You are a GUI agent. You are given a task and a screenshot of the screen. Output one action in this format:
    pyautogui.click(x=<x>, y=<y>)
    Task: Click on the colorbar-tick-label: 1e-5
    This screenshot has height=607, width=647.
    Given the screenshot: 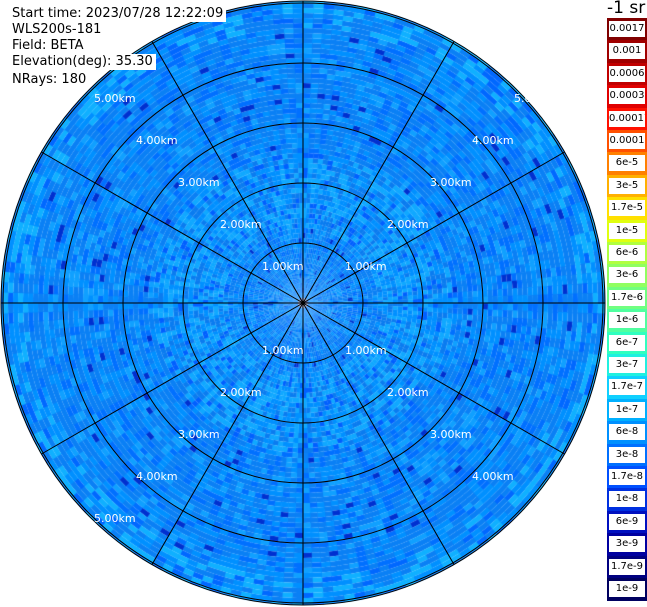 What is the action you would take?
    pyautogui.click(x=627, y=230)
    